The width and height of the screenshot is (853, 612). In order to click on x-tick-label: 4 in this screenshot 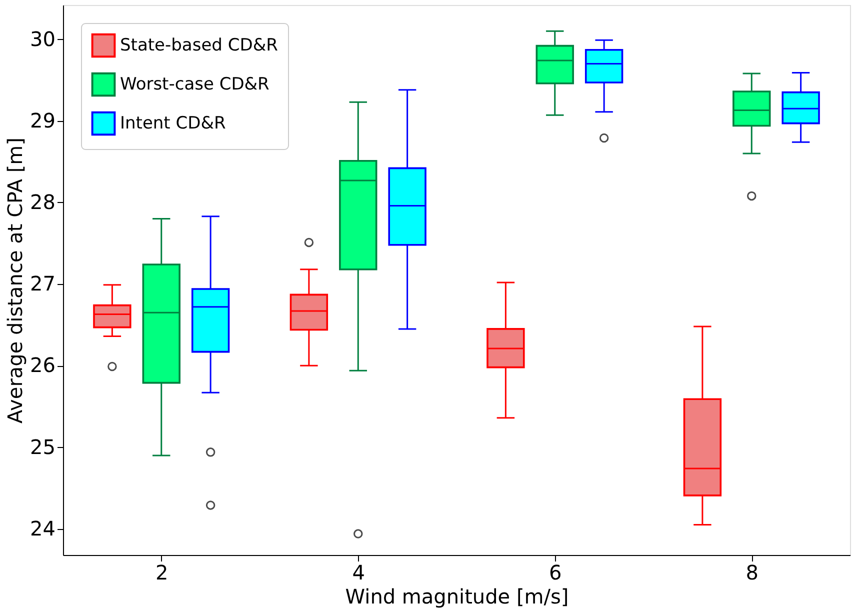, I will do `click(358, 572)`.